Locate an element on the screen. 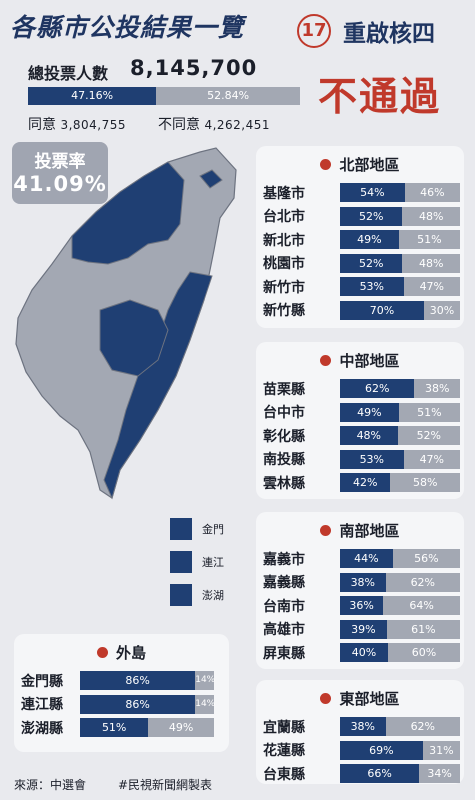 The width and height of the screenshot is (475, 800). county-row: 嘉義縣 38% 62% is located at coordinates (360, 583).